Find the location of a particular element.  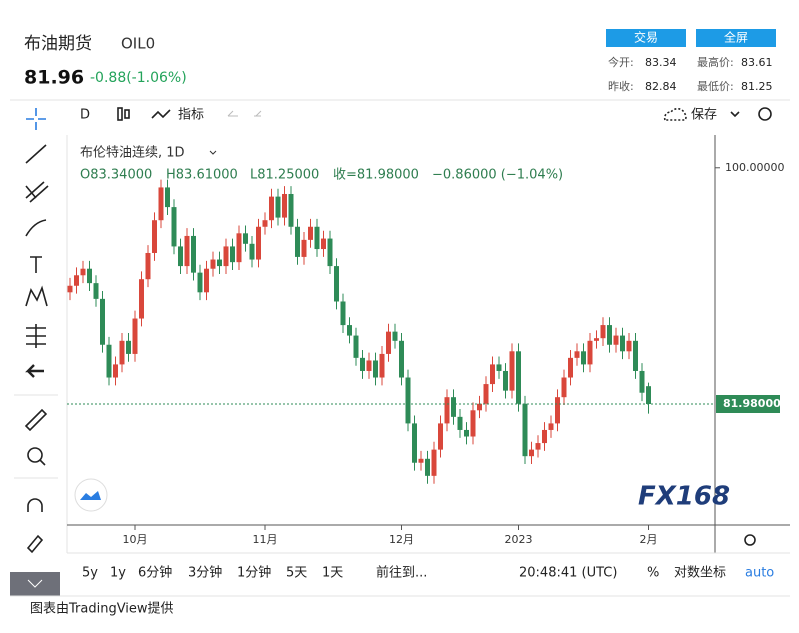

undo-redo is located at coordinates (244, 113).